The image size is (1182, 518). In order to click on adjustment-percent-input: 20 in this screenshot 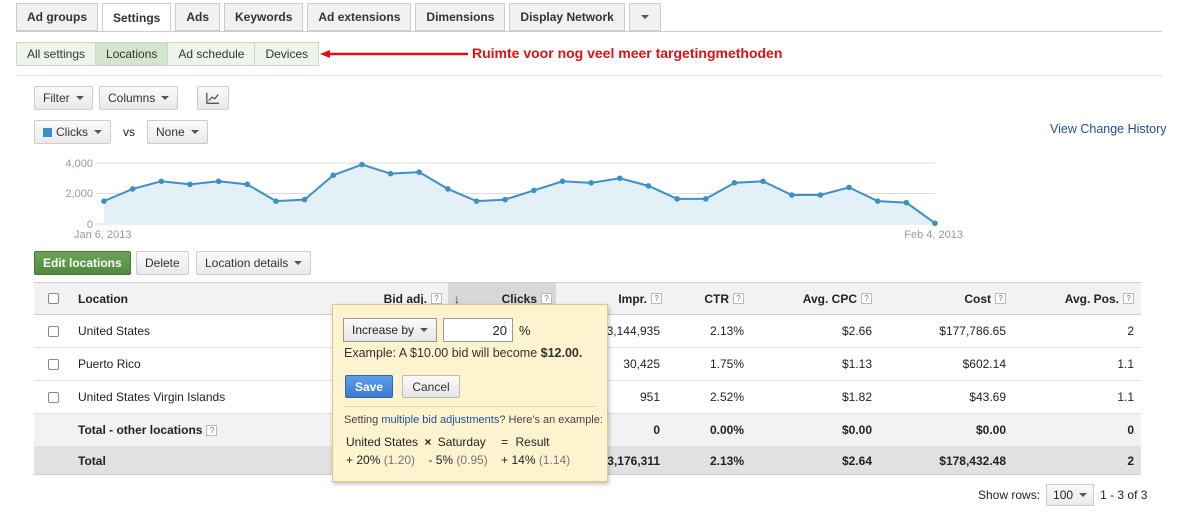, I will do `click(478, 330)`.